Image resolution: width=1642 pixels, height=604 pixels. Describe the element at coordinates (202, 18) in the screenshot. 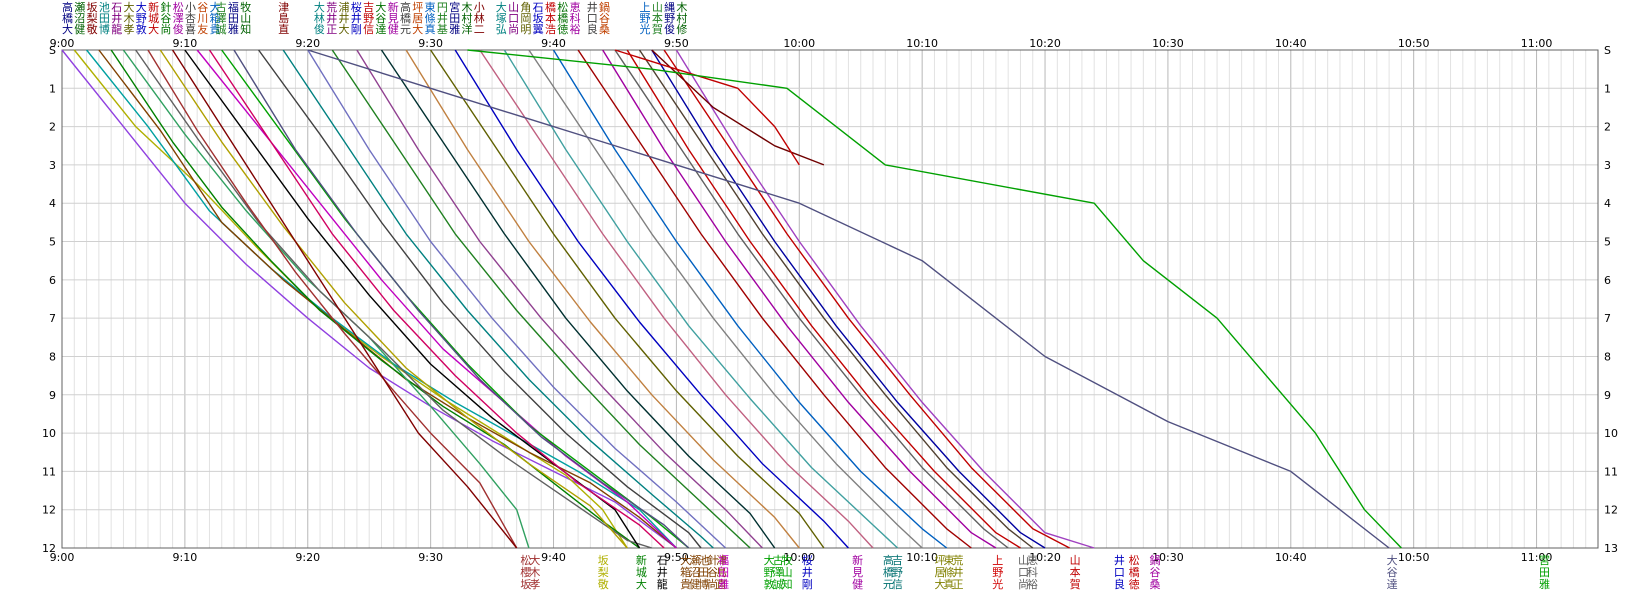

I see `top-name-char: 川` at that location.